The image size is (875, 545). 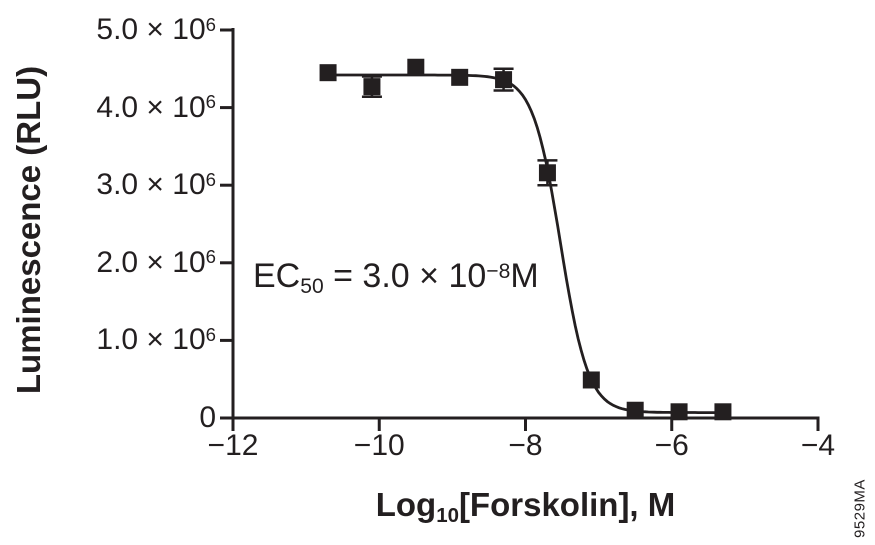 What do you see at coordinates (524, 276) in the screenshot?
I see `ec50-annotation-unit: M` at bounding box center [524, 276].